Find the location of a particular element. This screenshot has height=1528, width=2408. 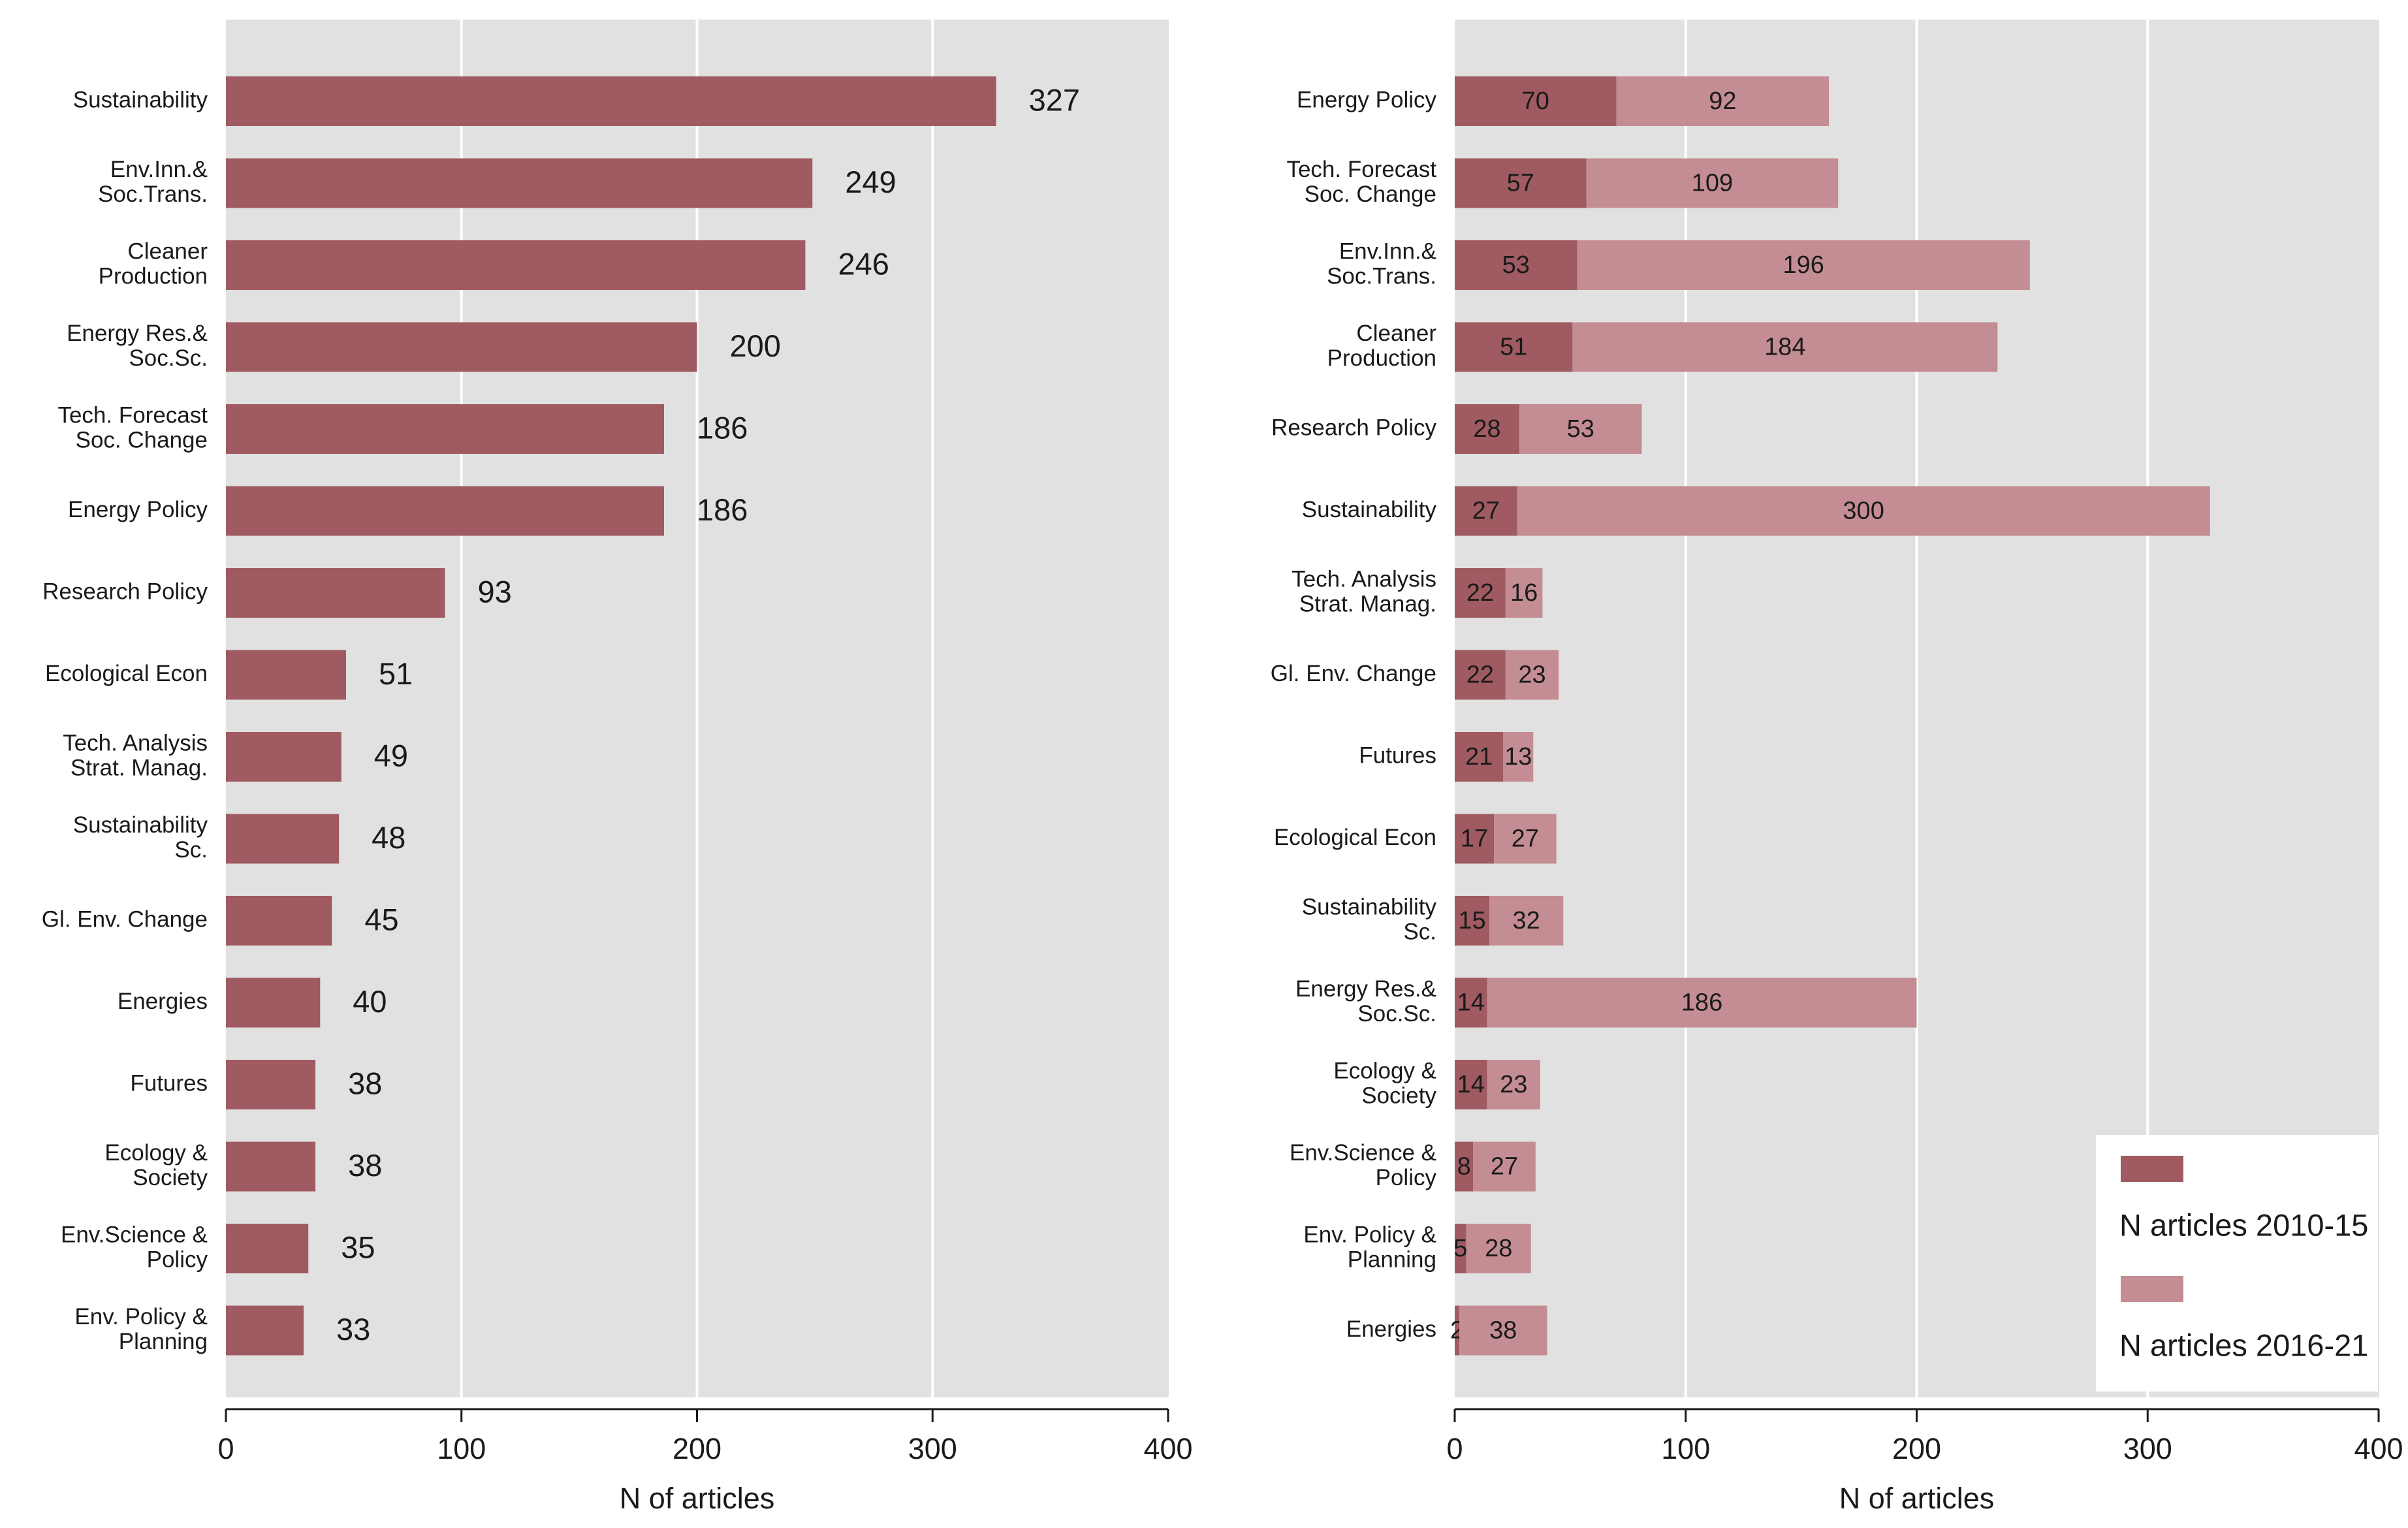

bar-value-label: 51 is located at coordinates (396, 673).